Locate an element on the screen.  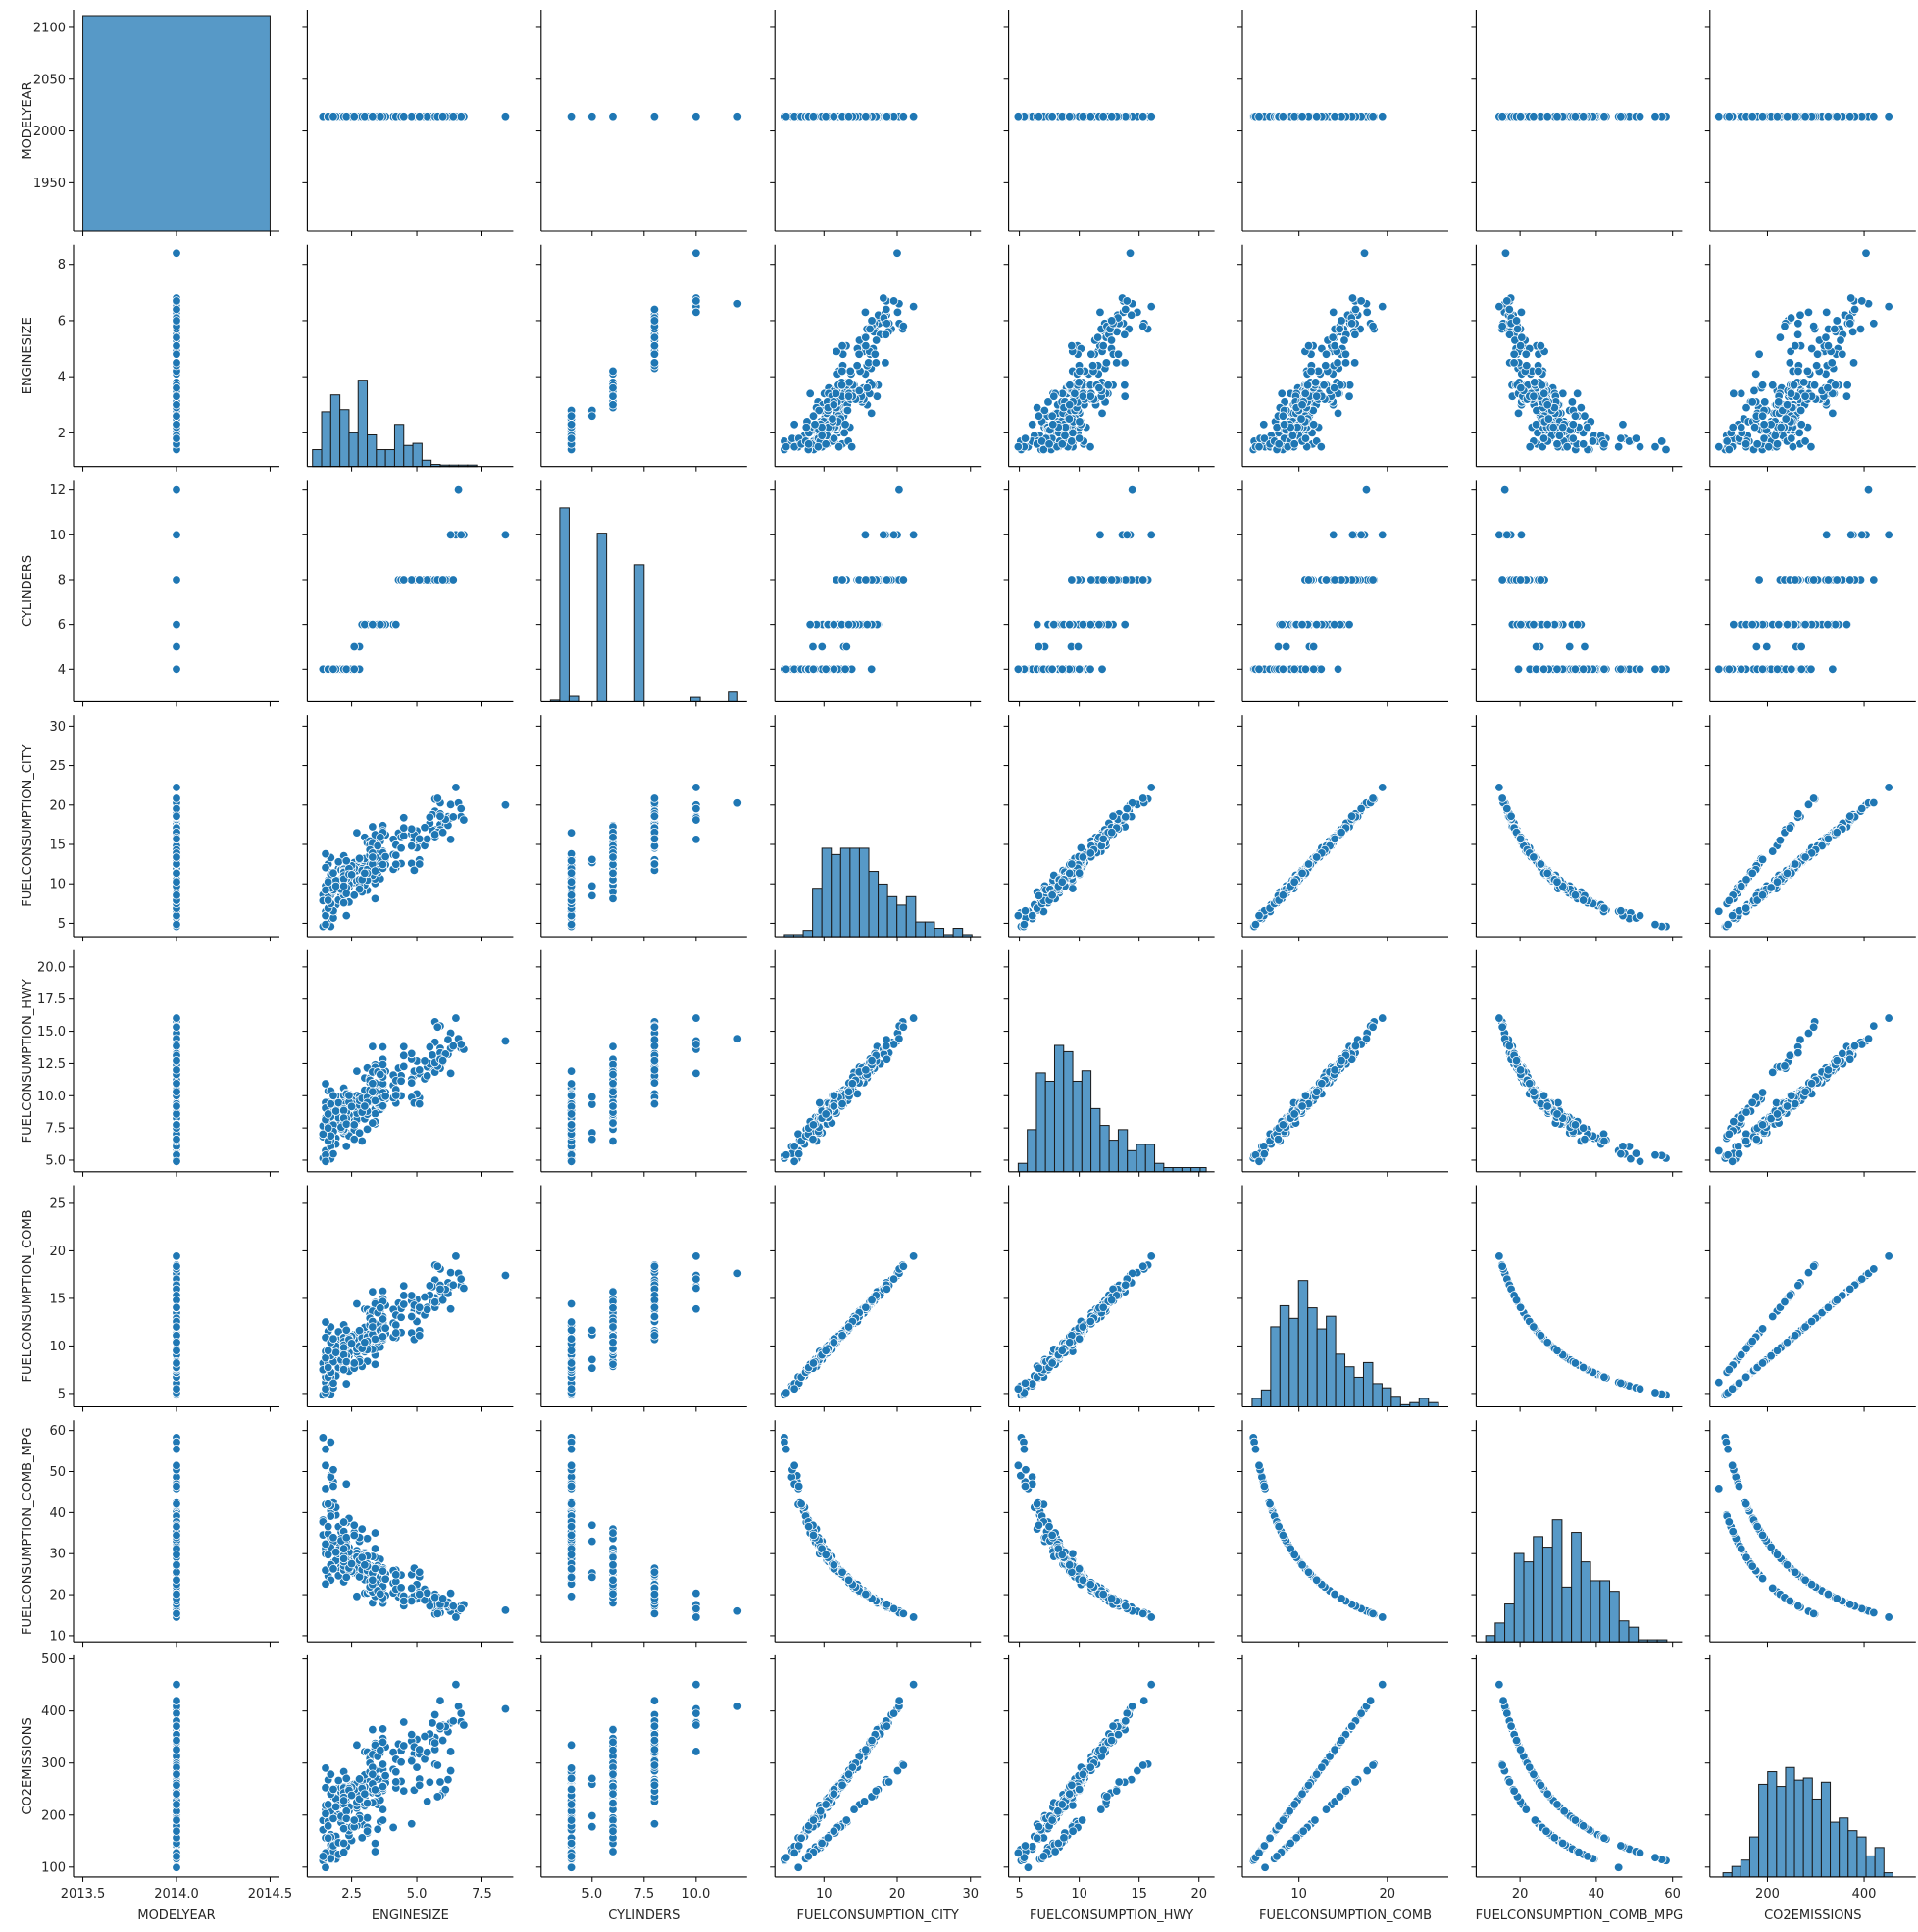
panel-cylinders-vs-cylinders is located at coordinates (641, 593).